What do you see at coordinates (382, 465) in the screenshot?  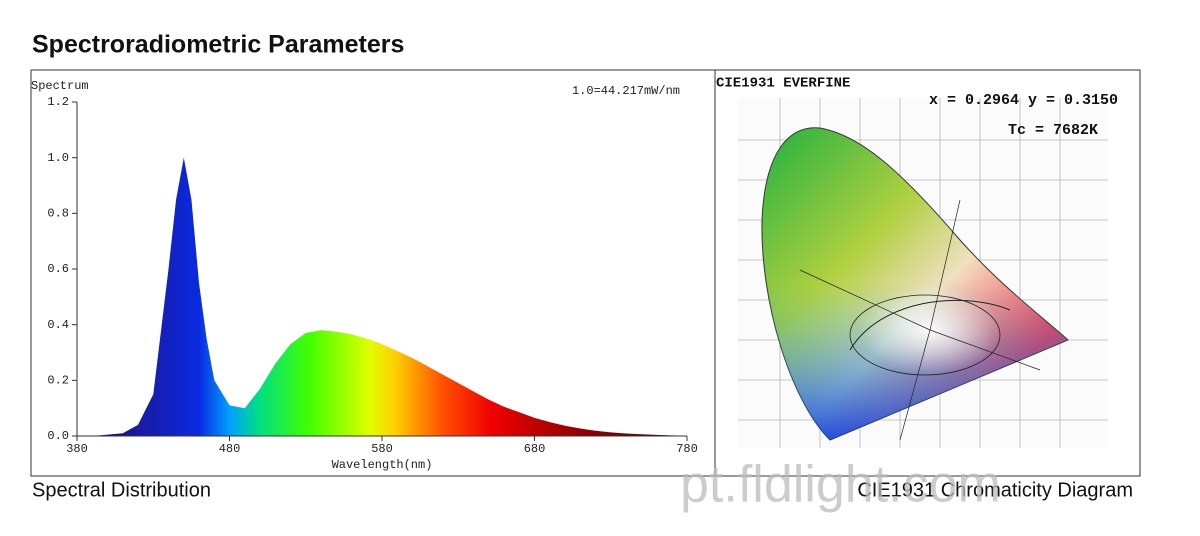 I see `x-axis-label: Wavelength(nm)` at bounding box center [382, 465].